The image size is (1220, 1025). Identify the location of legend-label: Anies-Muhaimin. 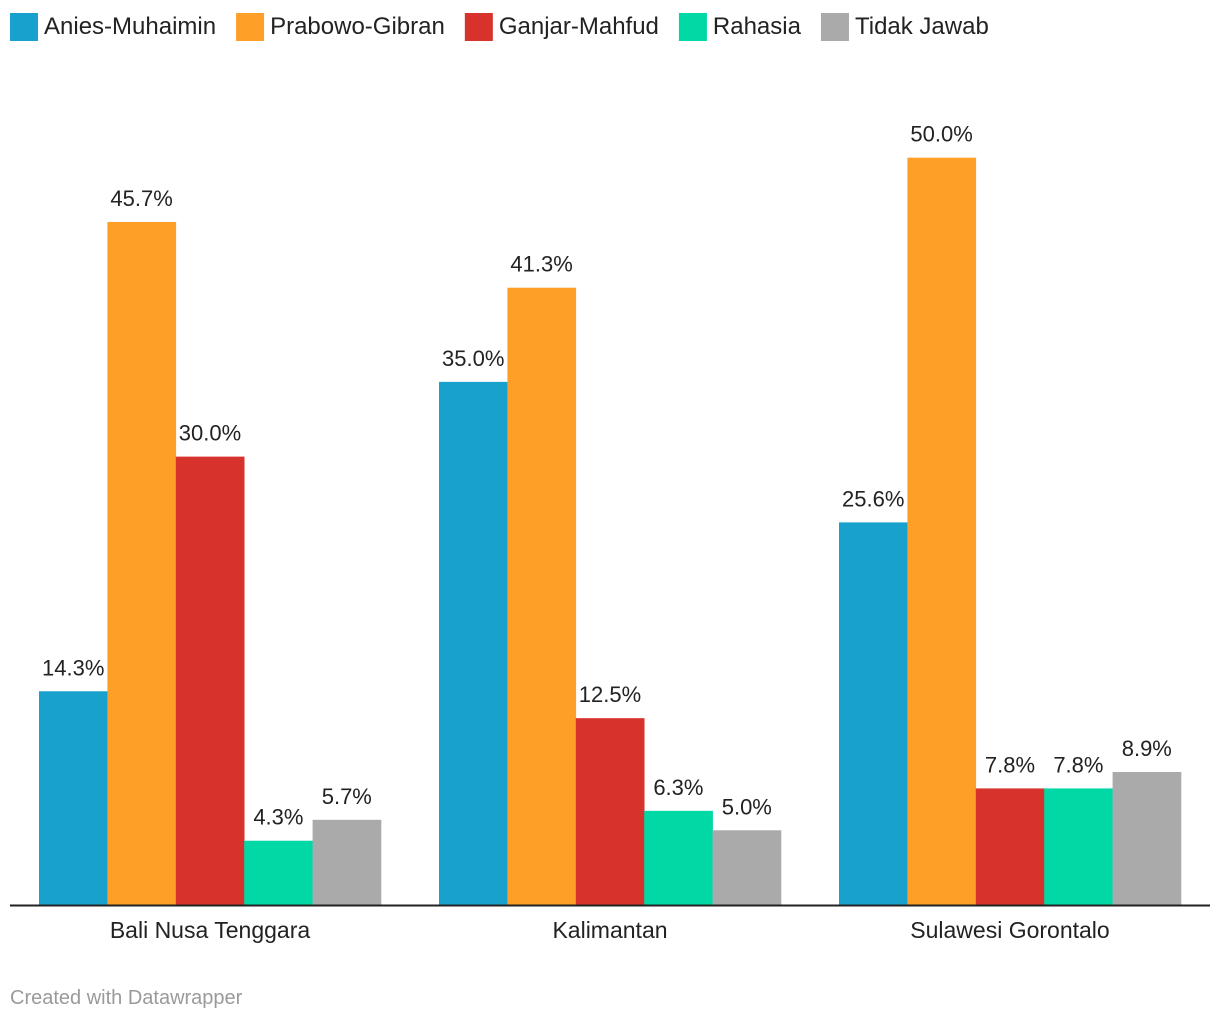
(130, 26).